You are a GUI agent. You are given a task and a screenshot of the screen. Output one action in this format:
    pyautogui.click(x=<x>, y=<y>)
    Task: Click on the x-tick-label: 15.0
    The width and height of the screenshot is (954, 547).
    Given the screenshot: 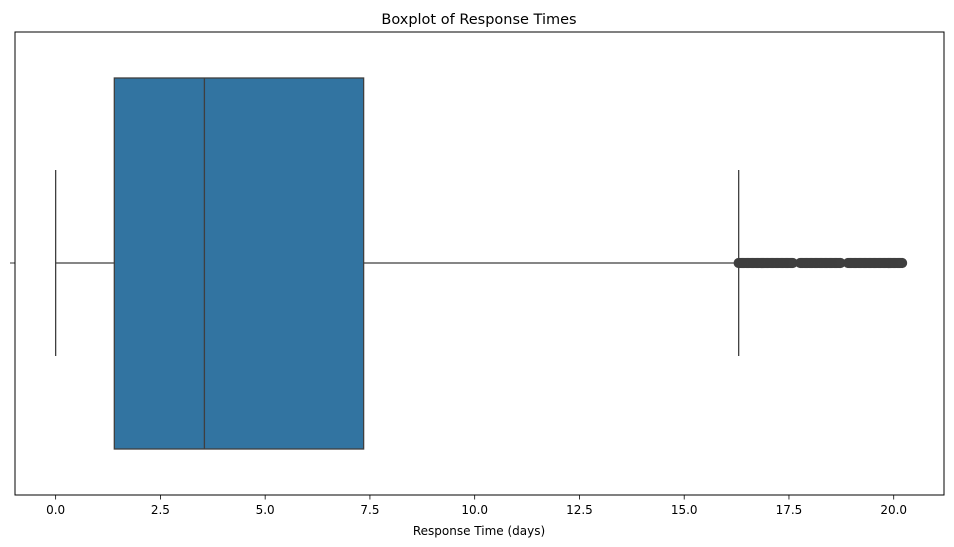 What is the action you would take?
    pyautogui.click(x=684, y=510)
    